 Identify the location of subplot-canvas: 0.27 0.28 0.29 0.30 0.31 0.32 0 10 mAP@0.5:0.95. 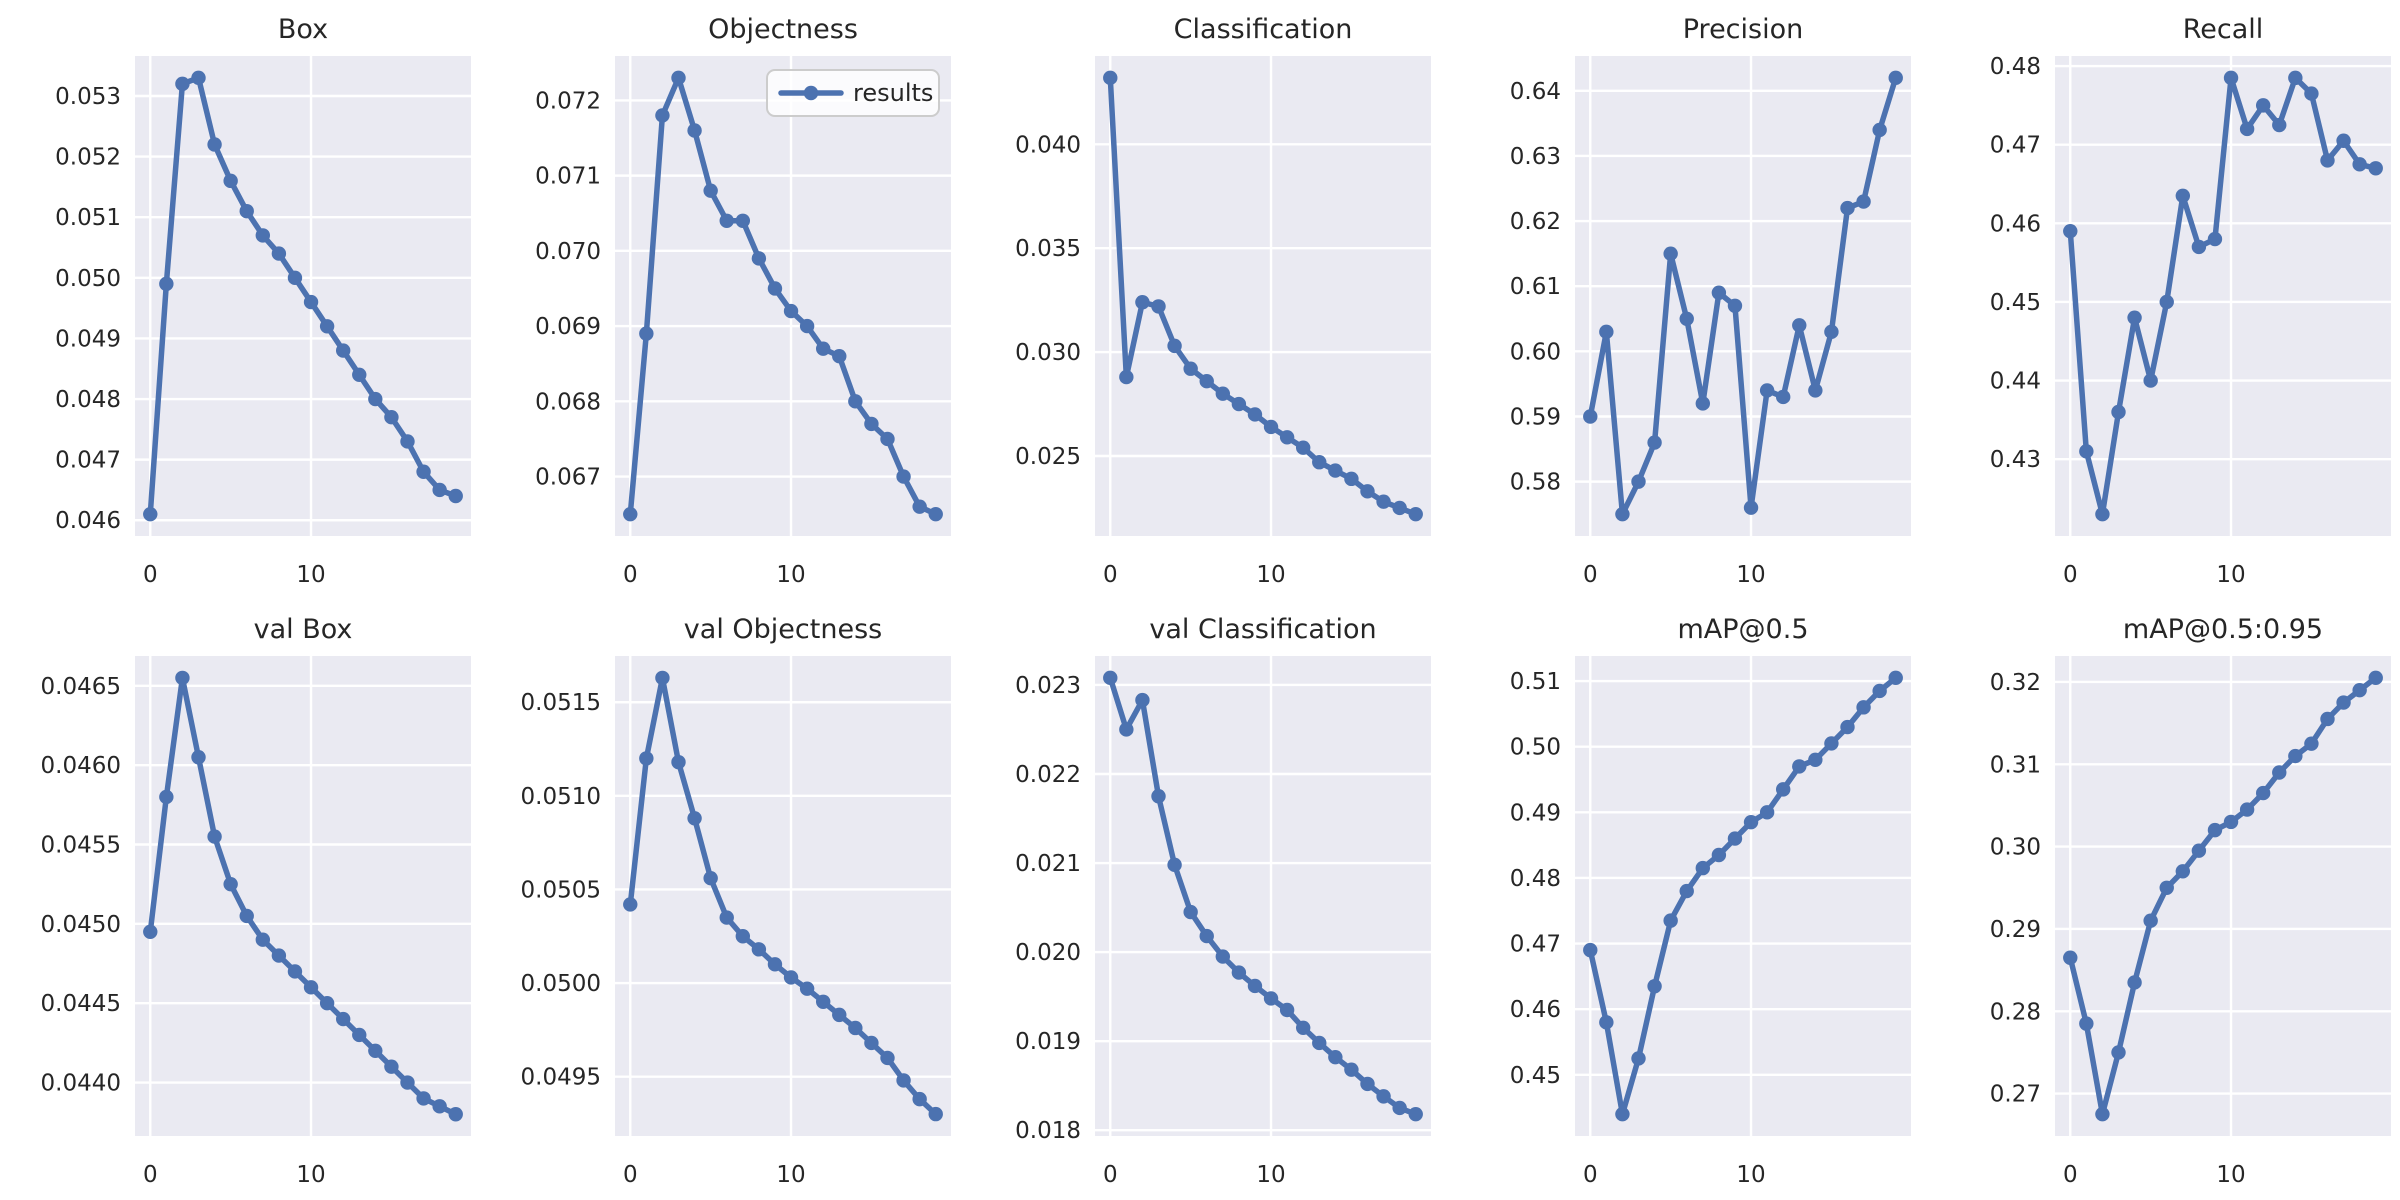
(2190, 901).